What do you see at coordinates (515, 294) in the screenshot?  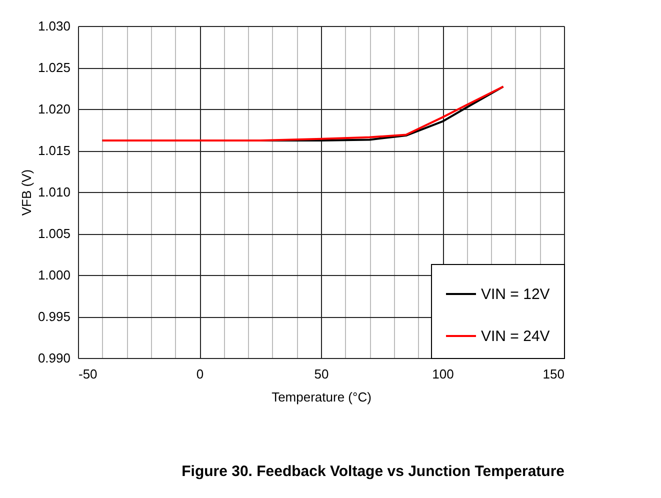 I see `legend-label: VIN = 12V` at bounding box center [515, 294].